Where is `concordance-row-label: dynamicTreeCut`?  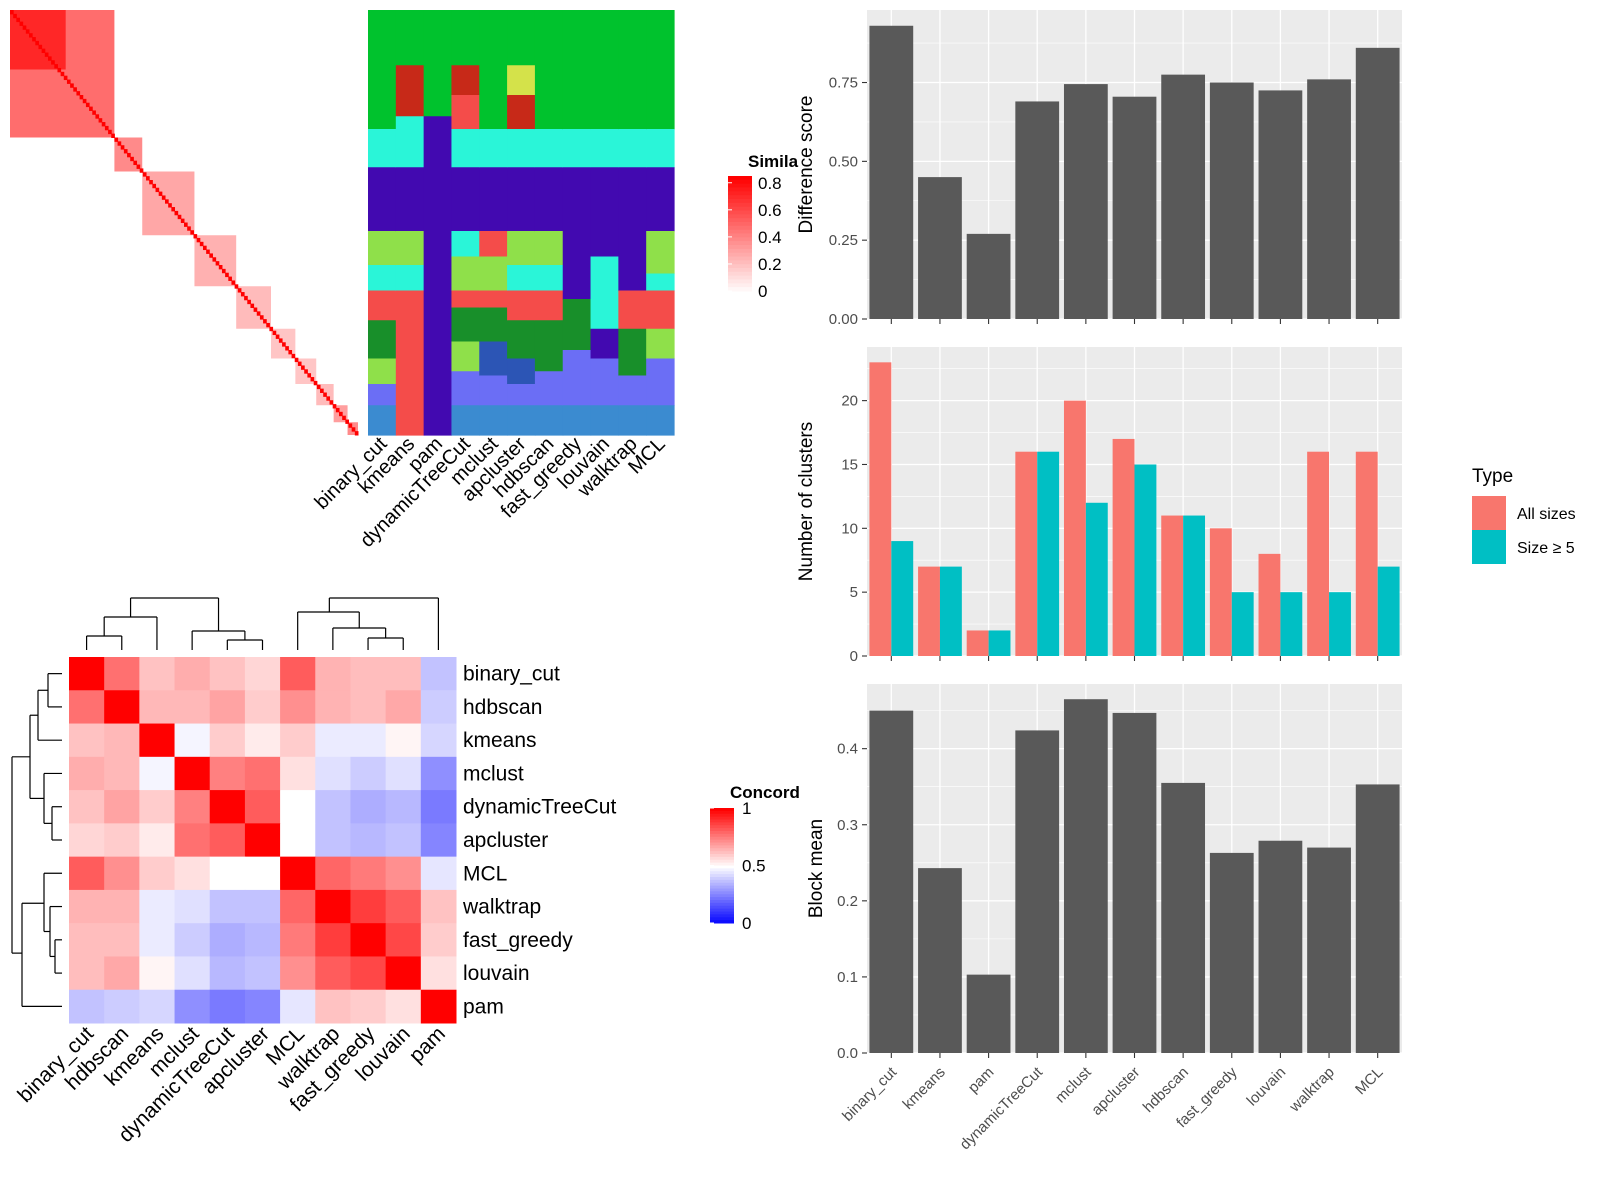 concordance-row-label: dynamicTreeCut is located at coordinates (539, 807).